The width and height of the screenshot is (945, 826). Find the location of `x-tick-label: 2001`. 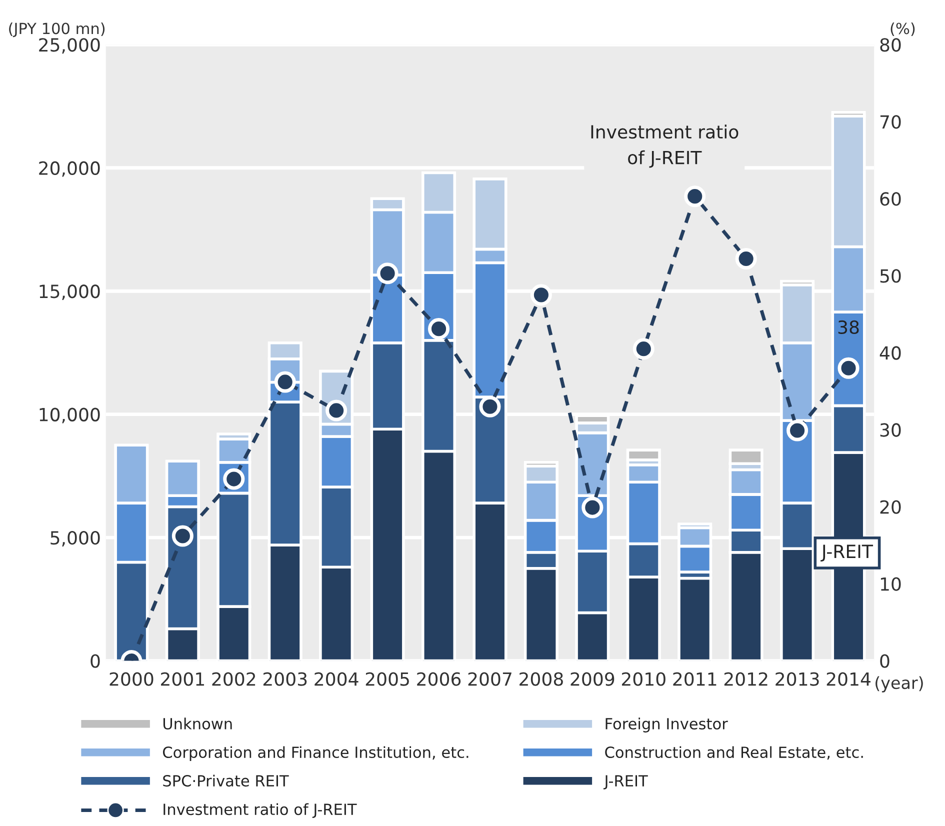

x-tick-label: 2001 is located at coordinates (182, 679).